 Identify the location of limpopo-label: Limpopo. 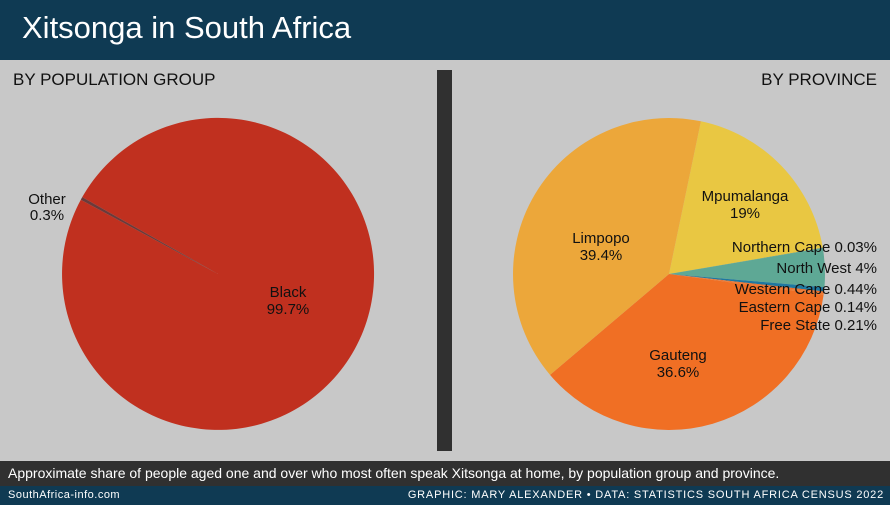
(601, 238).